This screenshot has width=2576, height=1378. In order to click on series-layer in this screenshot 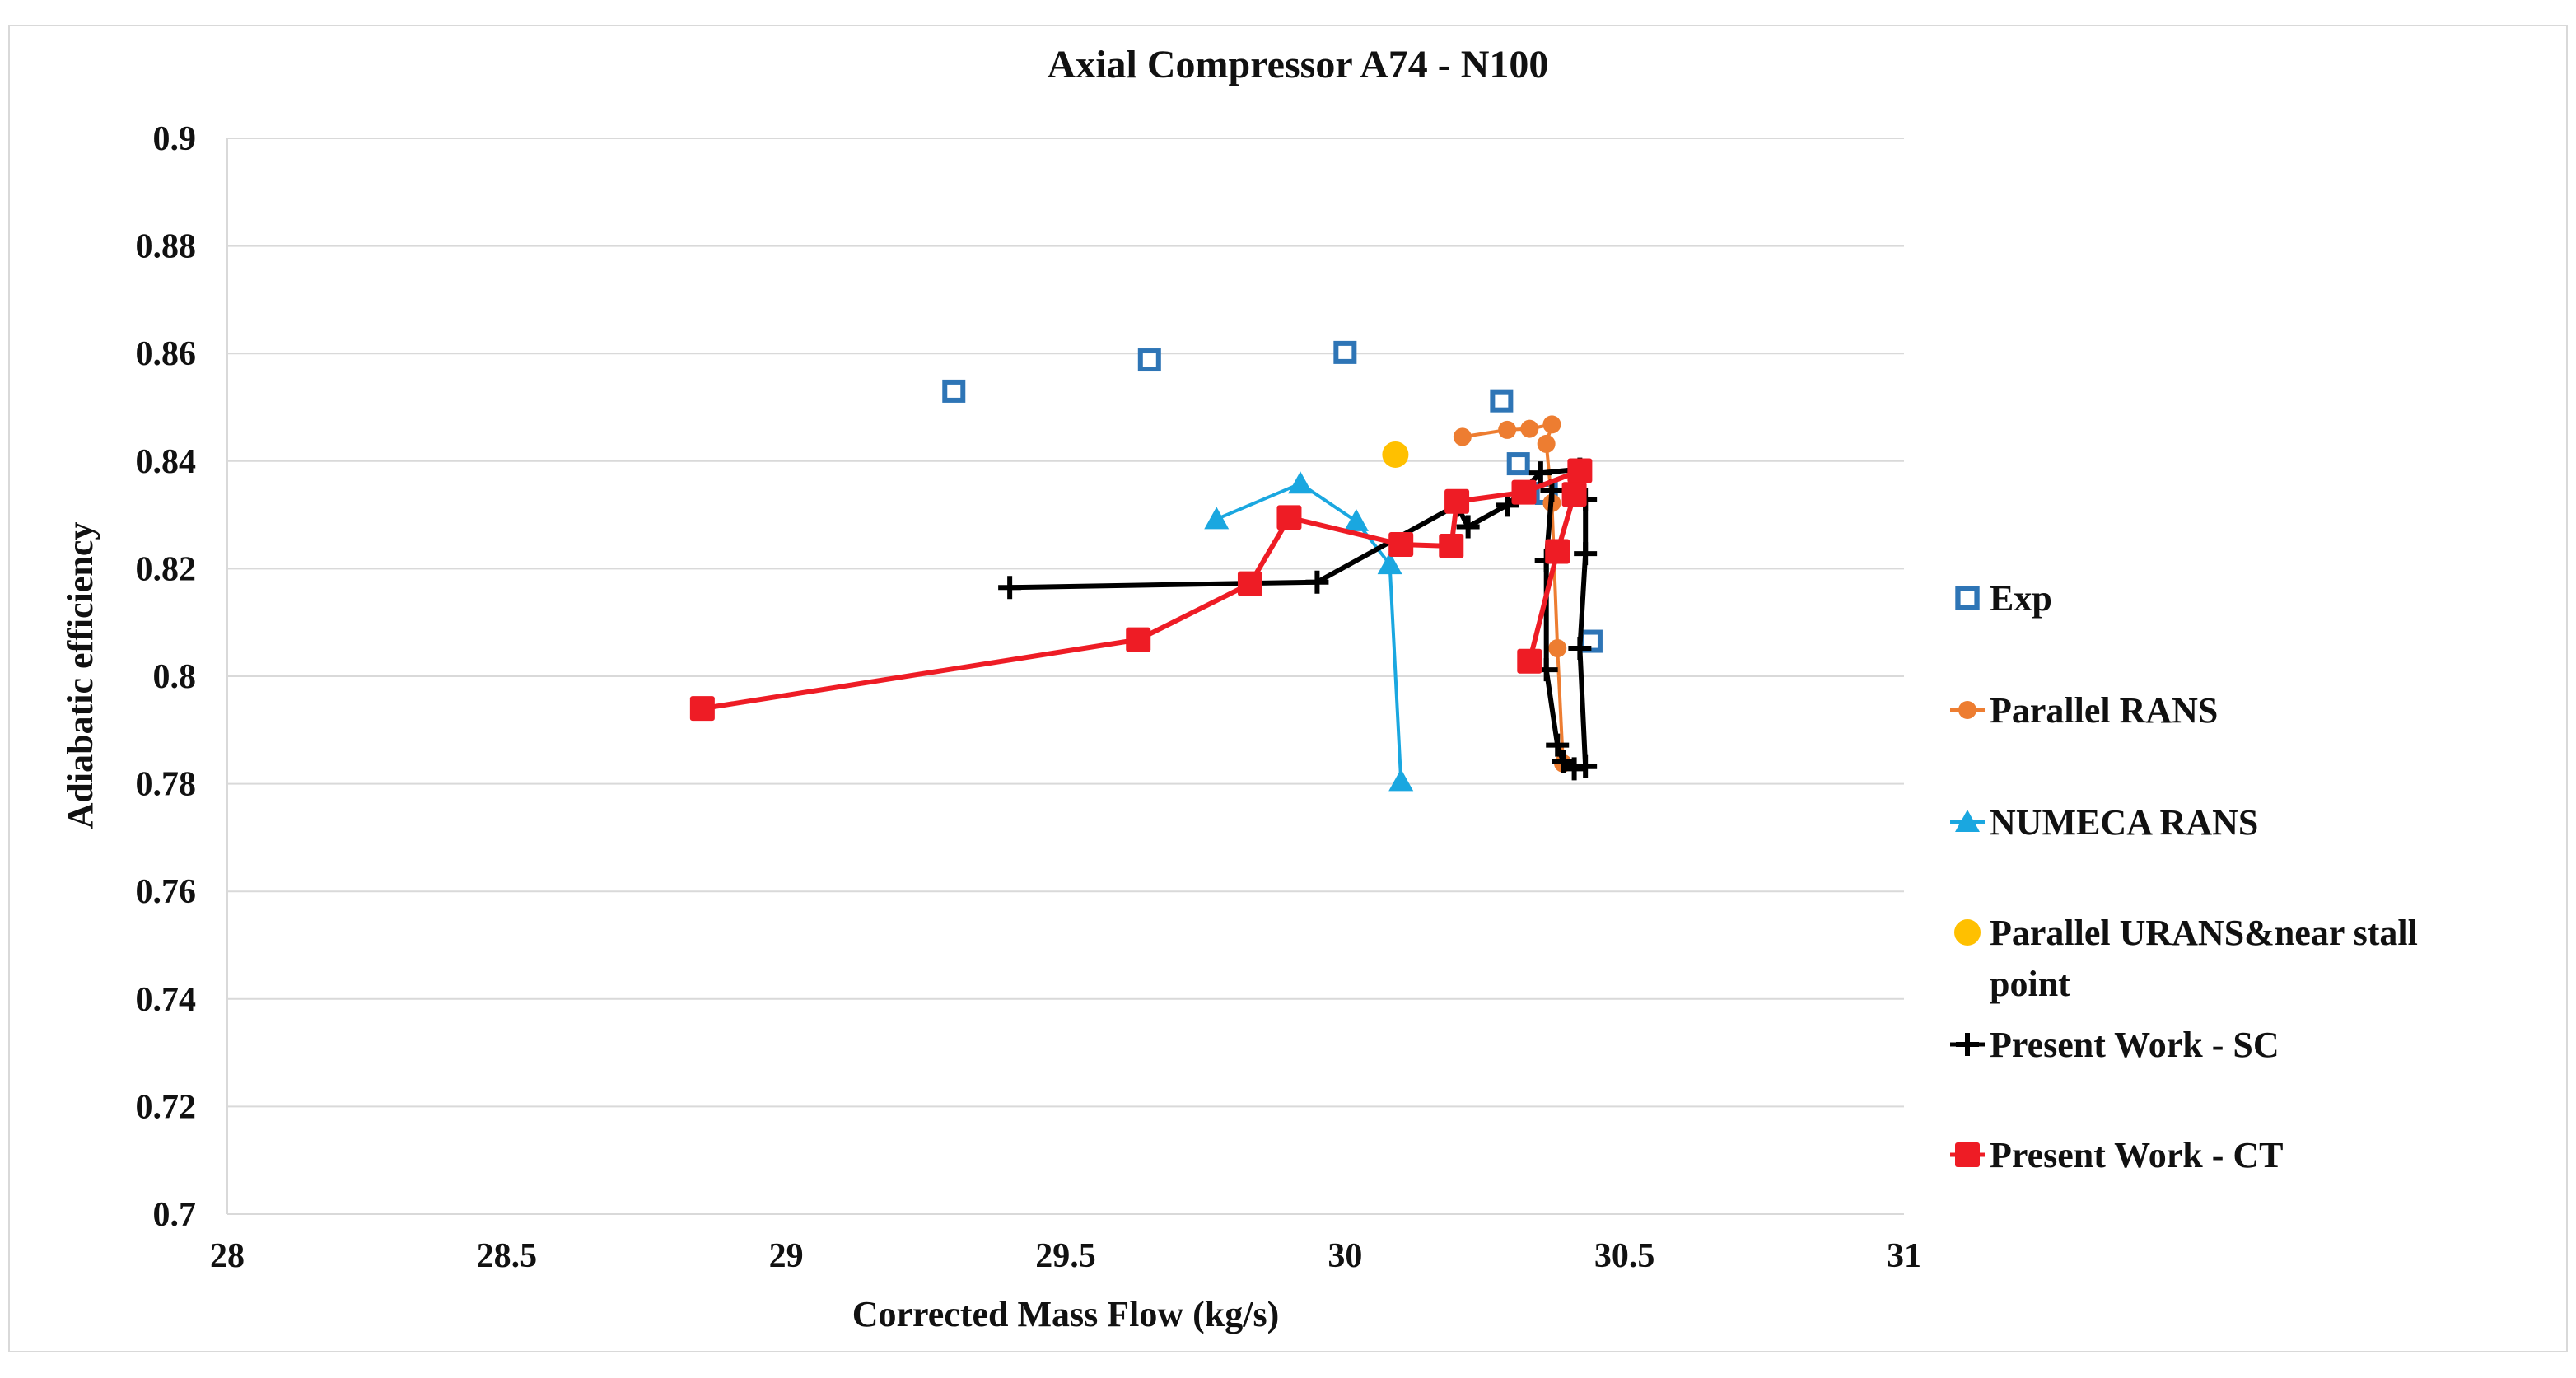, I will do `click(1146, 566)`.